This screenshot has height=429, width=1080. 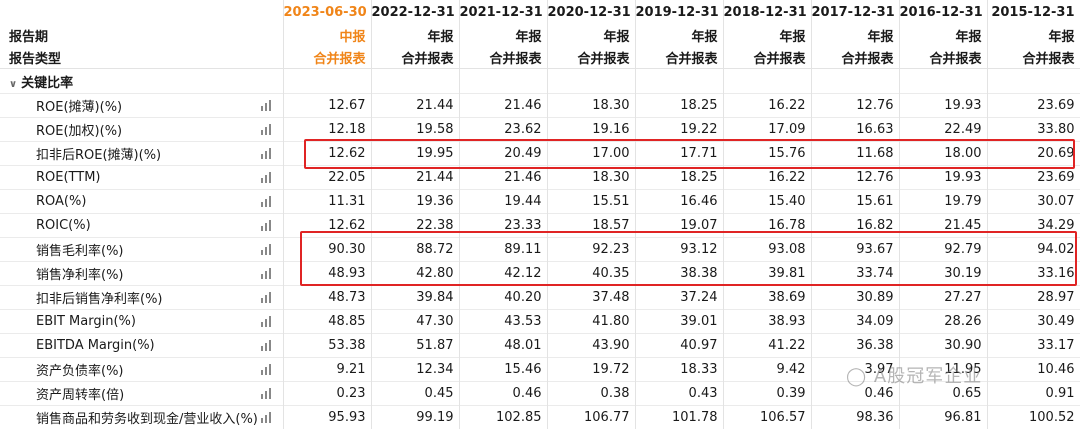 I want to click on highlight-box-margins, so click(x=688, y=258).